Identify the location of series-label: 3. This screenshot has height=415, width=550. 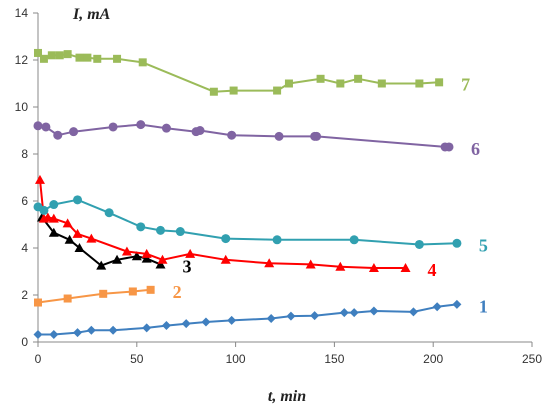
(187, 266).